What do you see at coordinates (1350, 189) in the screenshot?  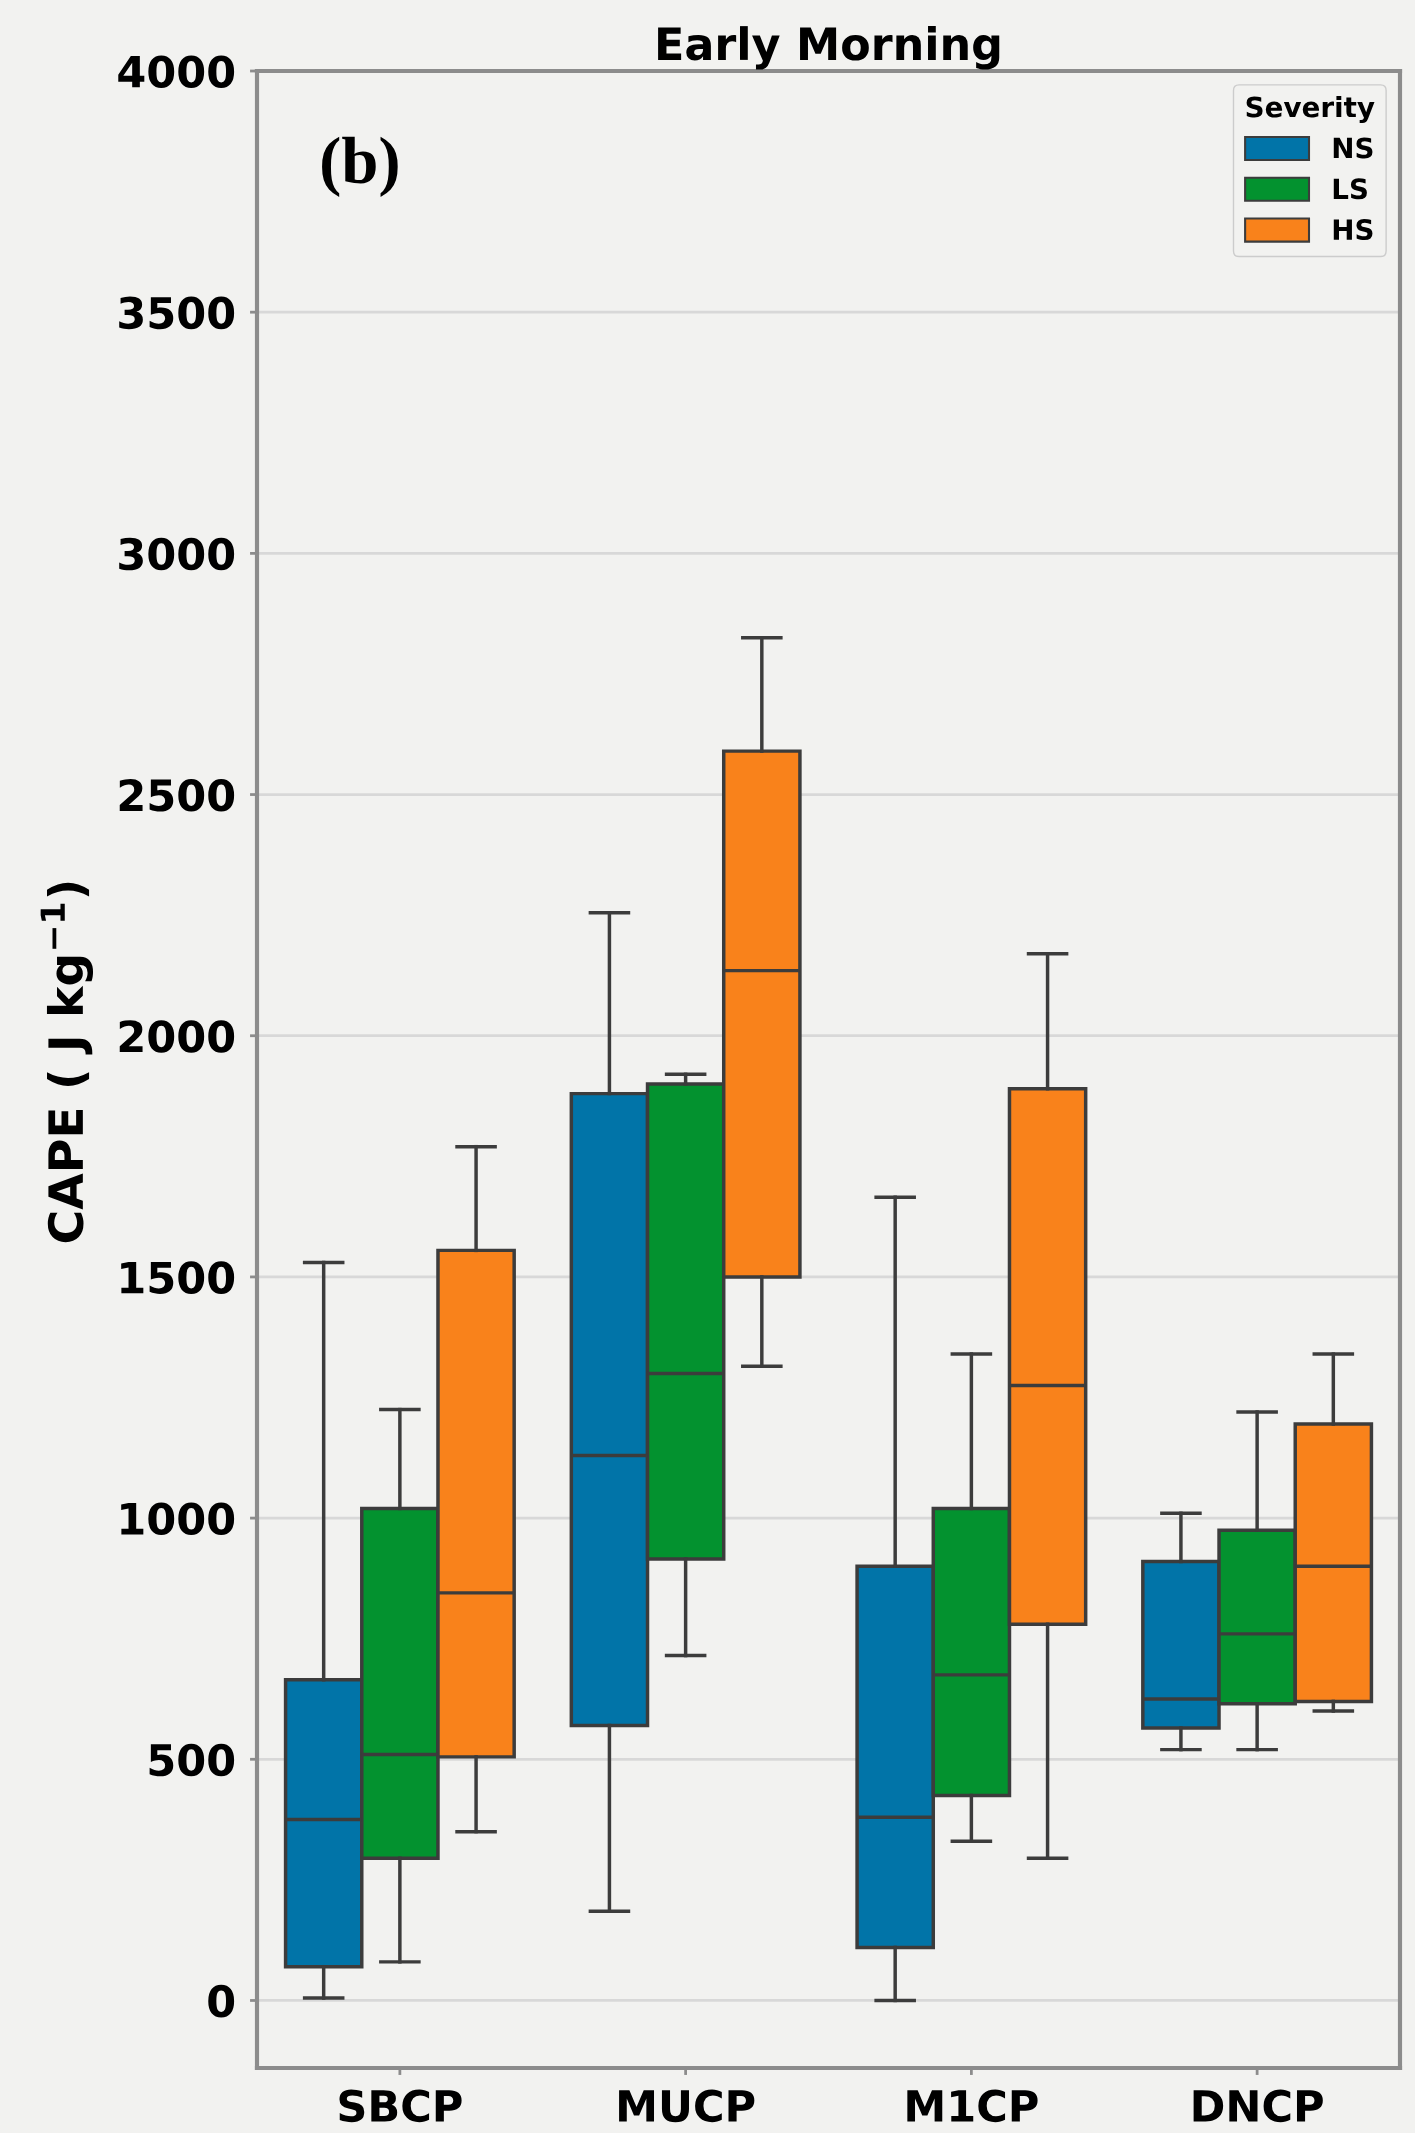 I see `legend-label: LS` at bounding box center [1350, 189].